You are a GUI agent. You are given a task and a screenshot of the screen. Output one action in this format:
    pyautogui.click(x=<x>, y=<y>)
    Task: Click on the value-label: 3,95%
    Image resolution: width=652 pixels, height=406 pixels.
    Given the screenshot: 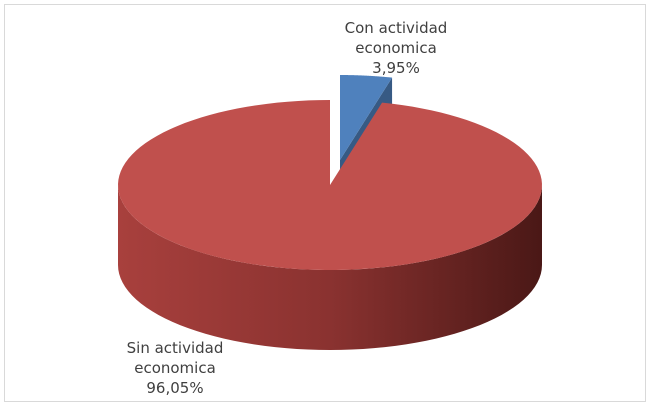 What is the action you would take?
    pyautogui.click(x=396, y=68)
    